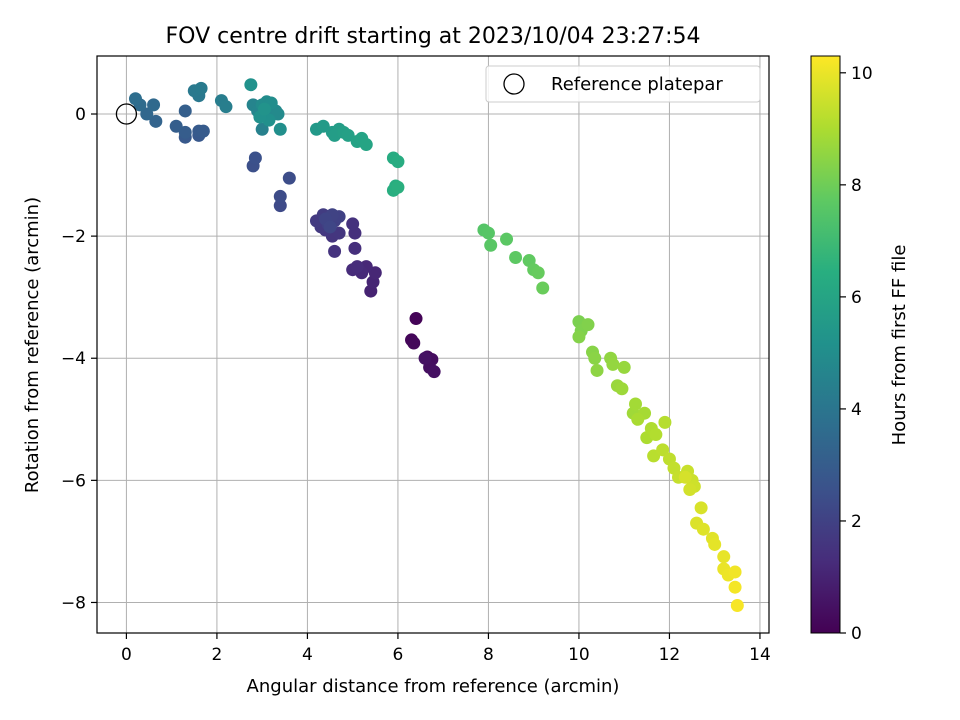 Image resolution: width=960 pixels, height=720 pixels. What do you see at coordinates (126, 655) in the screenshot?
I see `x-tick-label: 0` at bounding box center [126, 655].